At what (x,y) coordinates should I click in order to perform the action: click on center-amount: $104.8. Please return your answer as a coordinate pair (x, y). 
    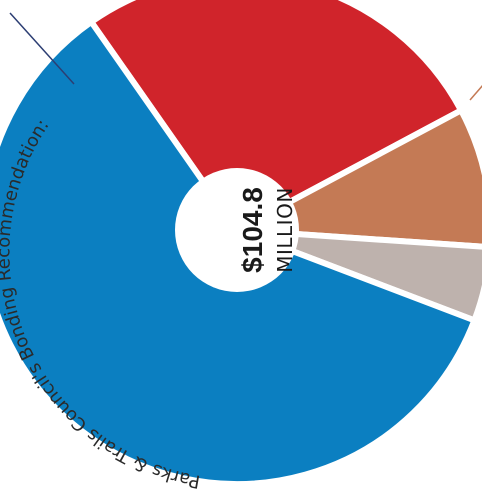
    Looking at the image, I should click on (252, 230).